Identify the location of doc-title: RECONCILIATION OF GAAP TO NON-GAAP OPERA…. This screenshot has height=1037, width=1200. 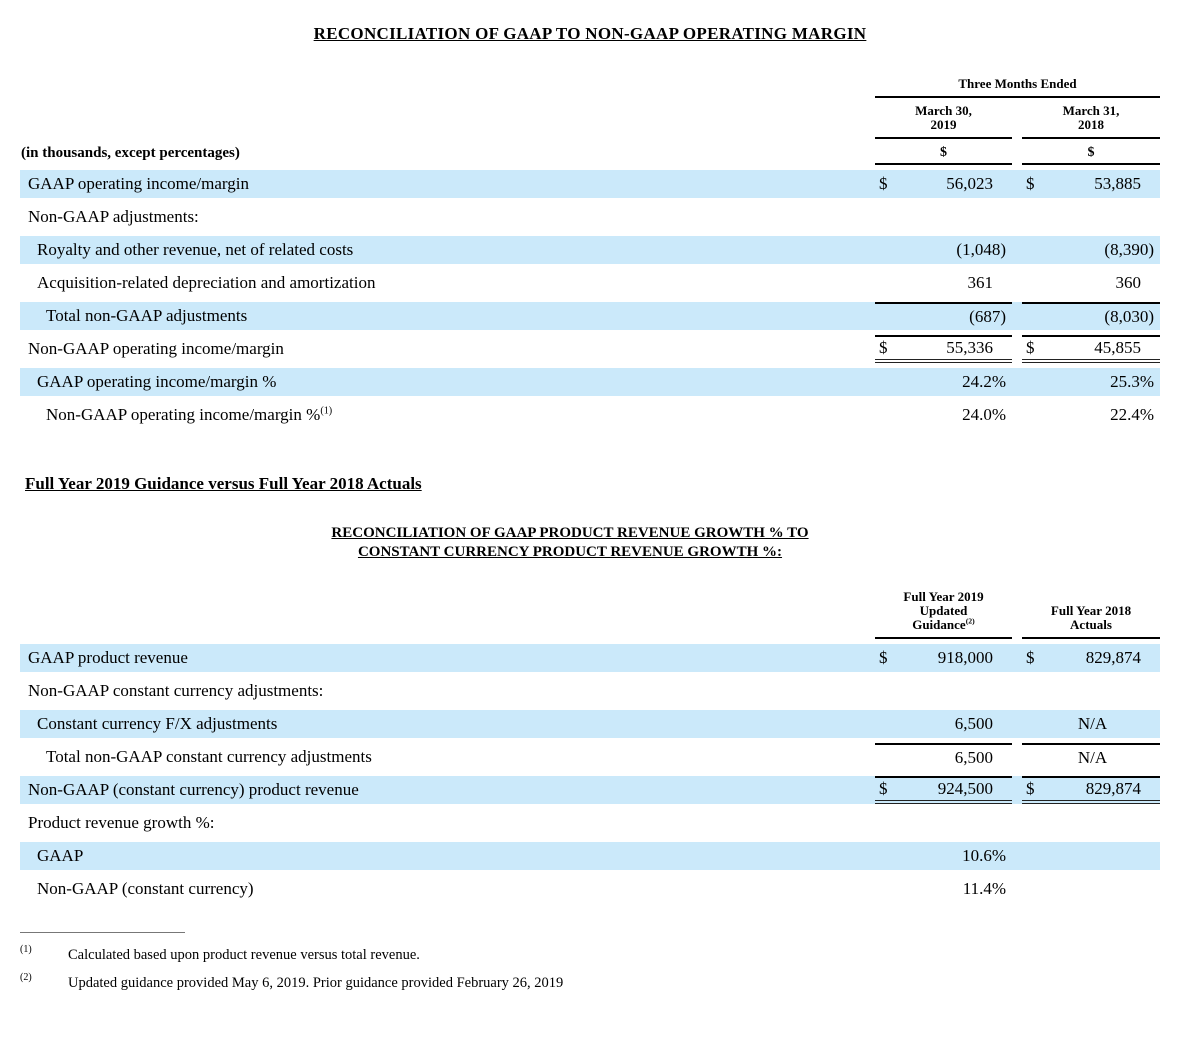
(590, 33).